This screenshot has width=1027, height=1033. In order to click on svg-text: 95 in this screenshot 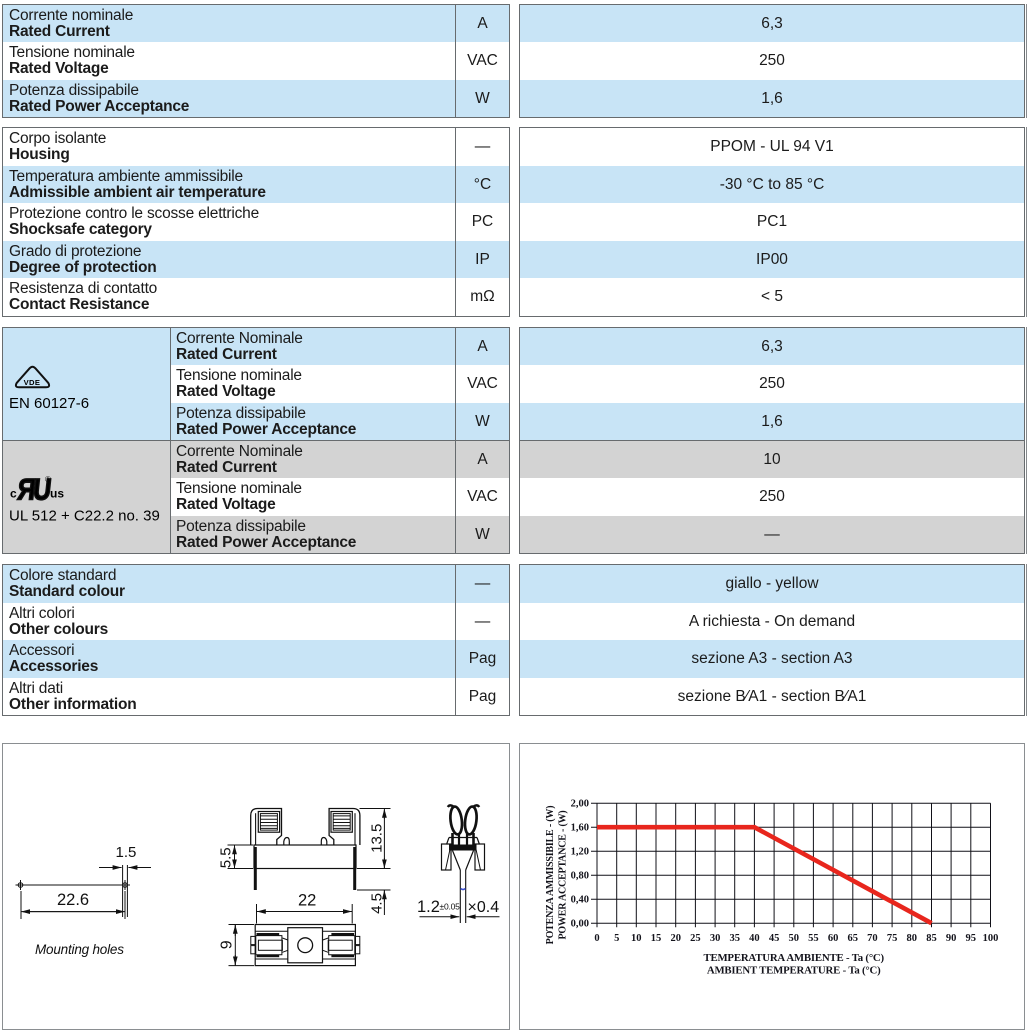, I will do `click(971, 938)`.